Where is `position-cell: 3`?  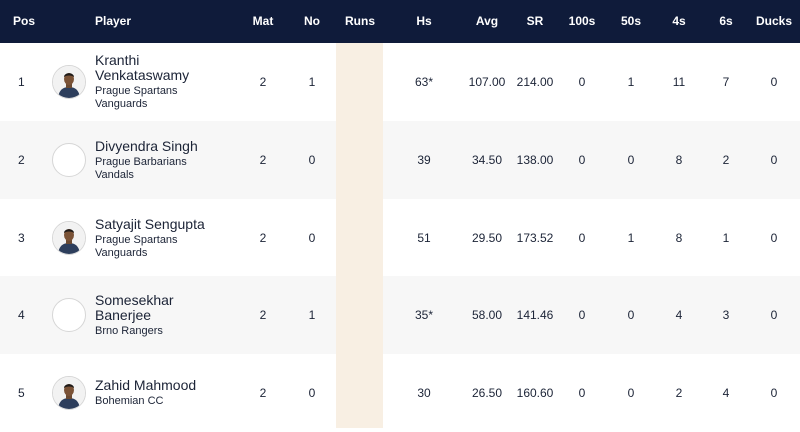 position-cell: 3 is located at coordinates (21, 238).